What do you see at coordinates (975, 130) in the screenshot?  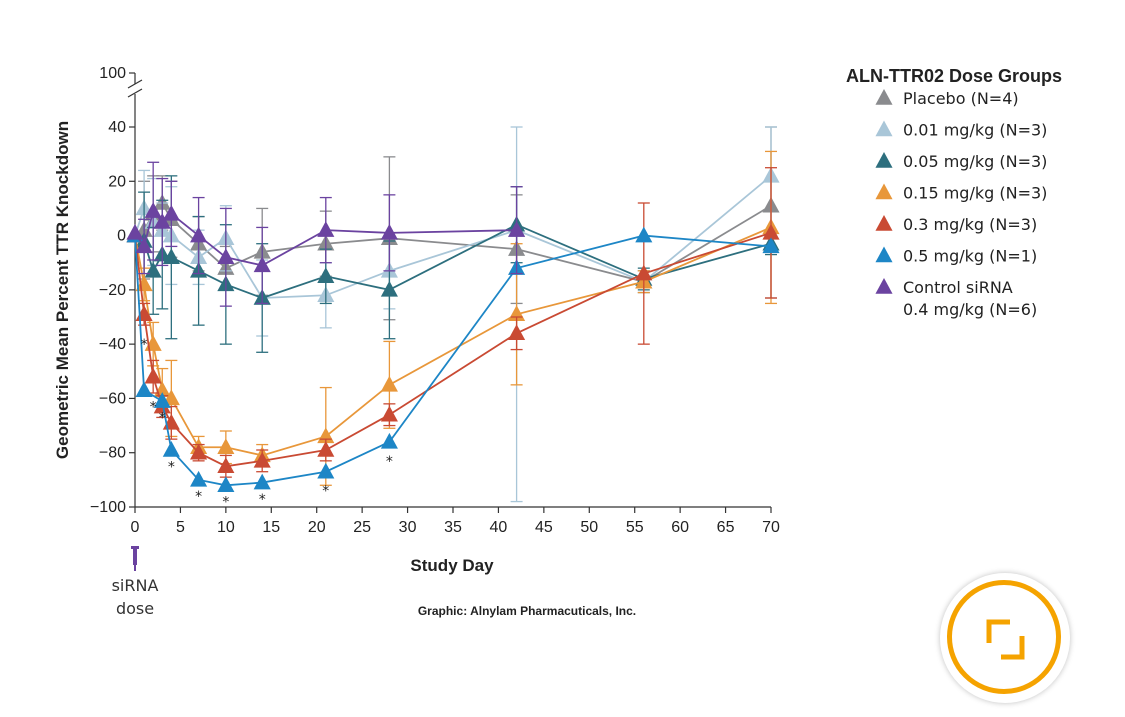 I see `legend-label: 0.01 mg/kg (N=3)` at bounding box center [975, 130].